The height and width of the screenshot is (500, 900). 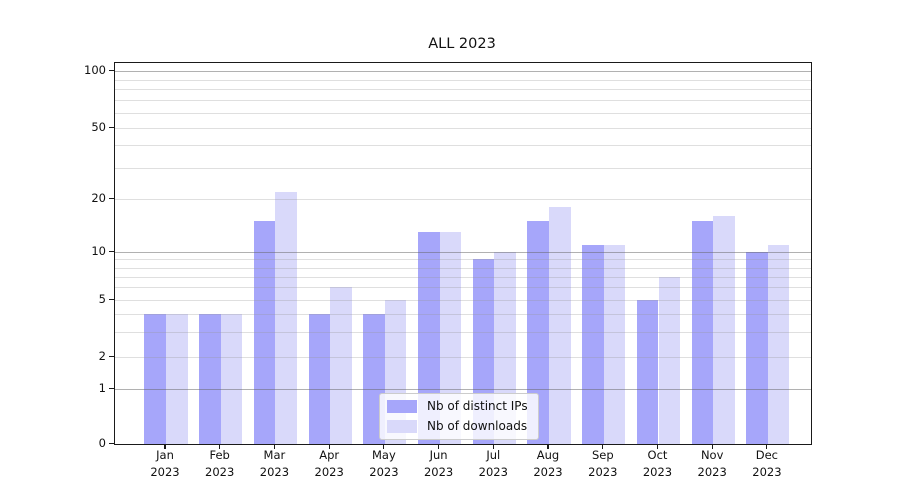 What do you see at coordinates (438, 455) in the screenshot?
I see `x-tick-month: Jun` at bounding box center [438, 455].